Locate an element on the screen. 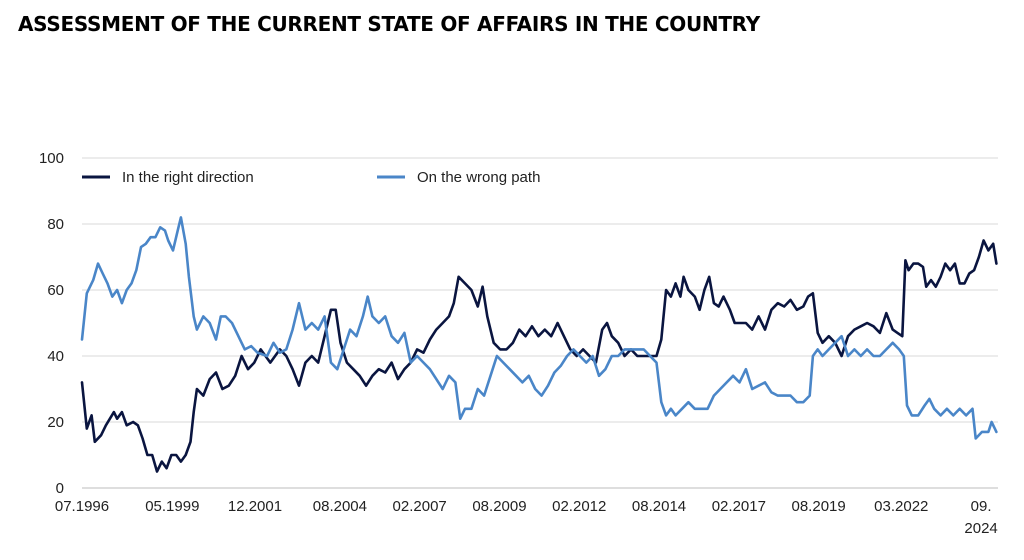  x-tick-label: 02.2012 is located at coordinates (579, 506).